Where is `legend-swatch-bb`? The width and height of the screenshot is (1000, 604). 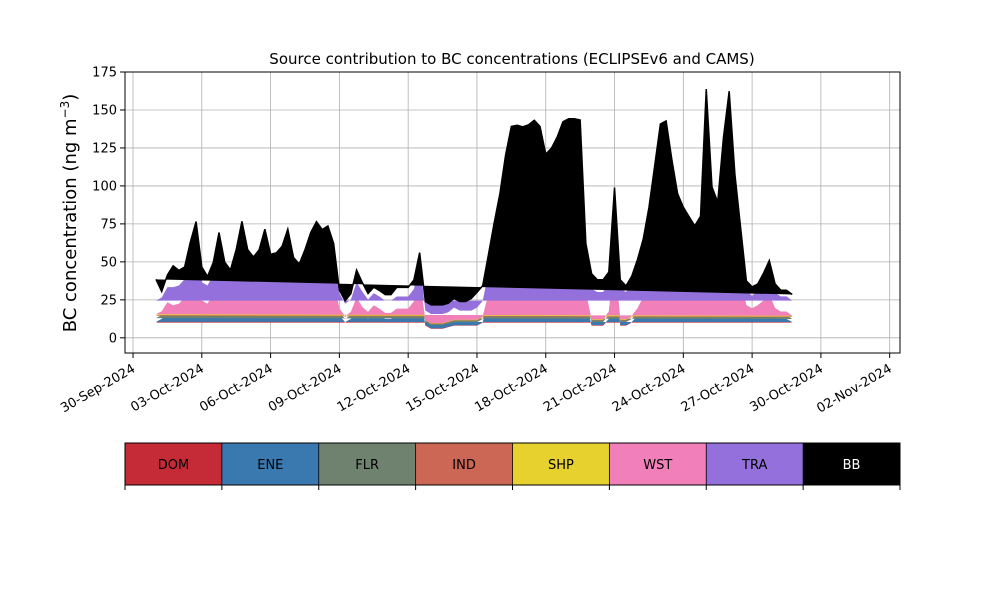 legend-swatch-bb is located at coordinates (851, 464).